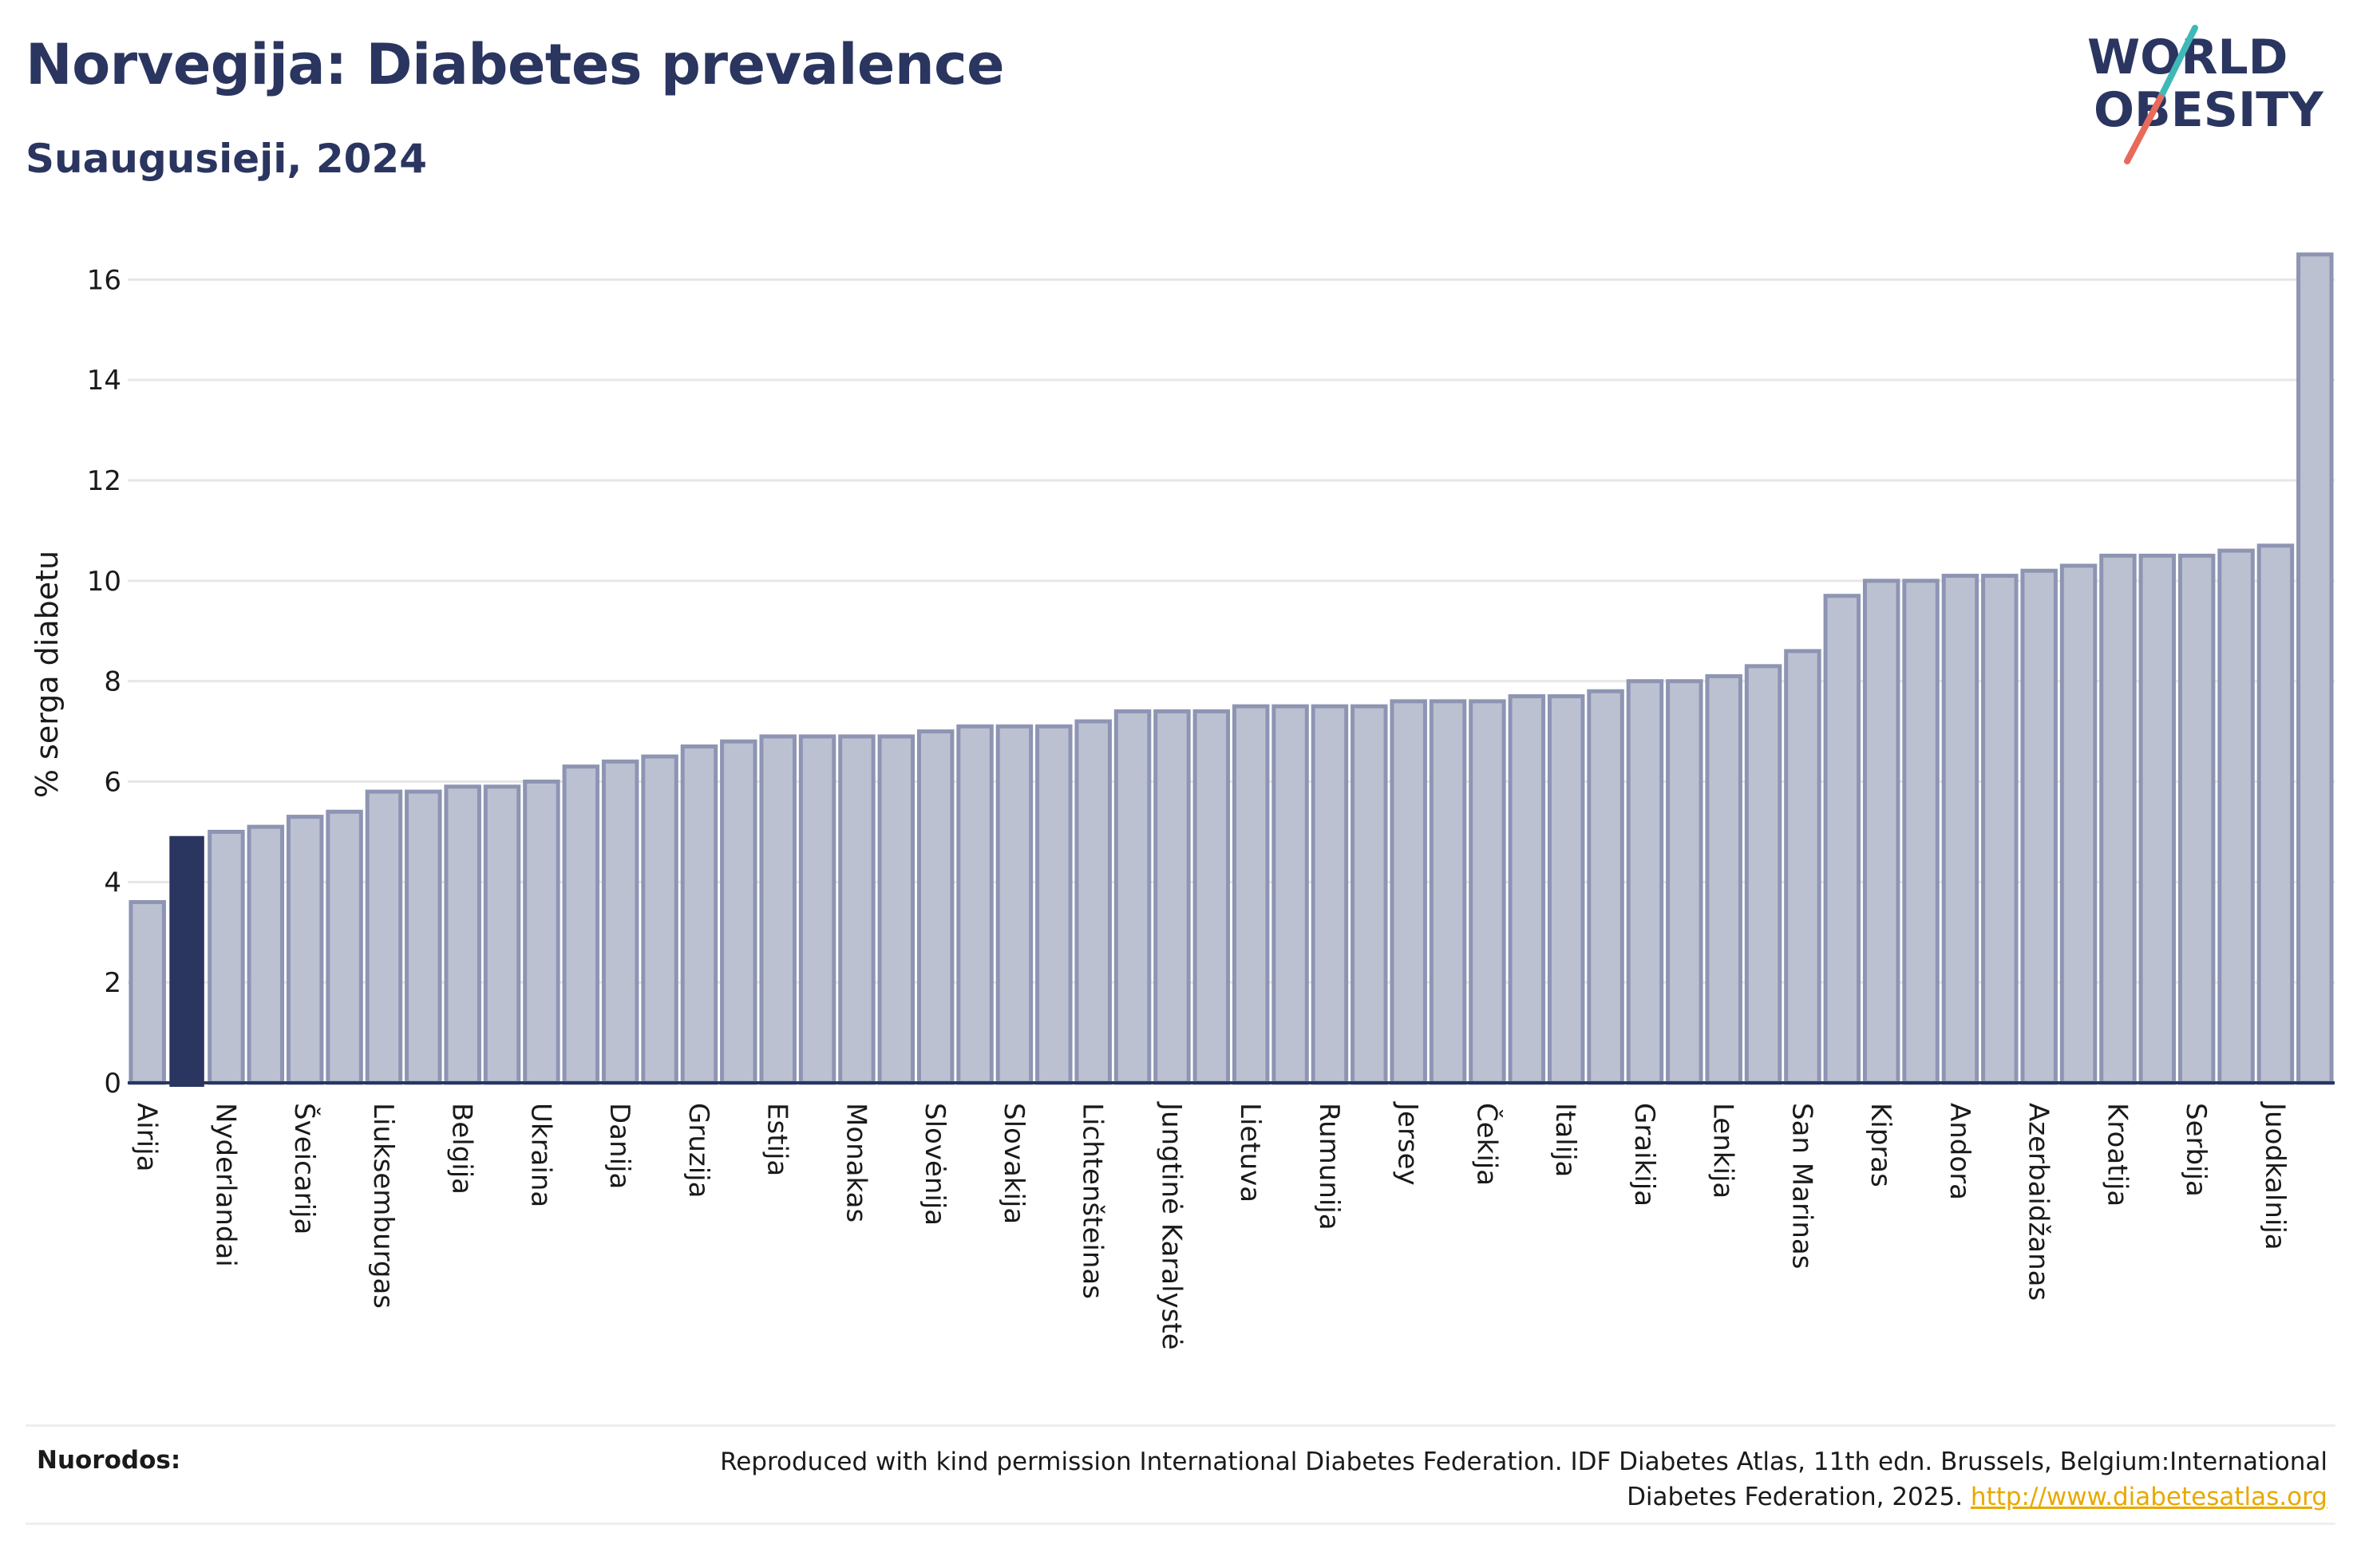 This screenshot has height=1568, width=2361. I want to click on x-tick-label: Liuksemburgas, so click(383, 1206).